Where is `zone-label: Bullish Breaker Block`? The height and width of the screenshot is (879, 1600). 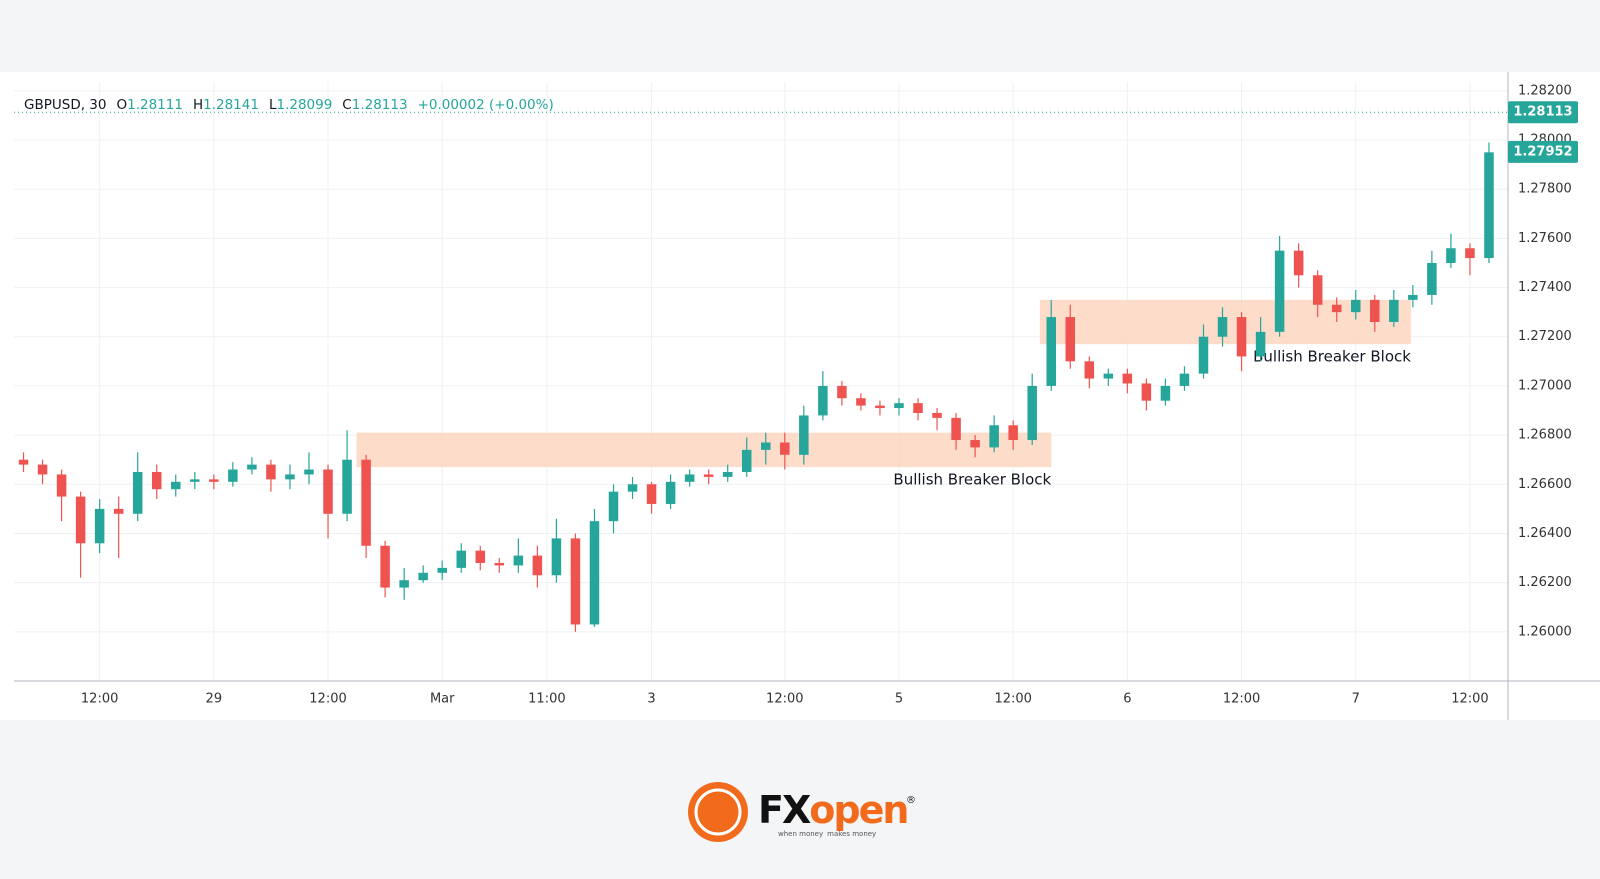
zone-label: Bullish Breaker Block is located at coordinates (972, 480).